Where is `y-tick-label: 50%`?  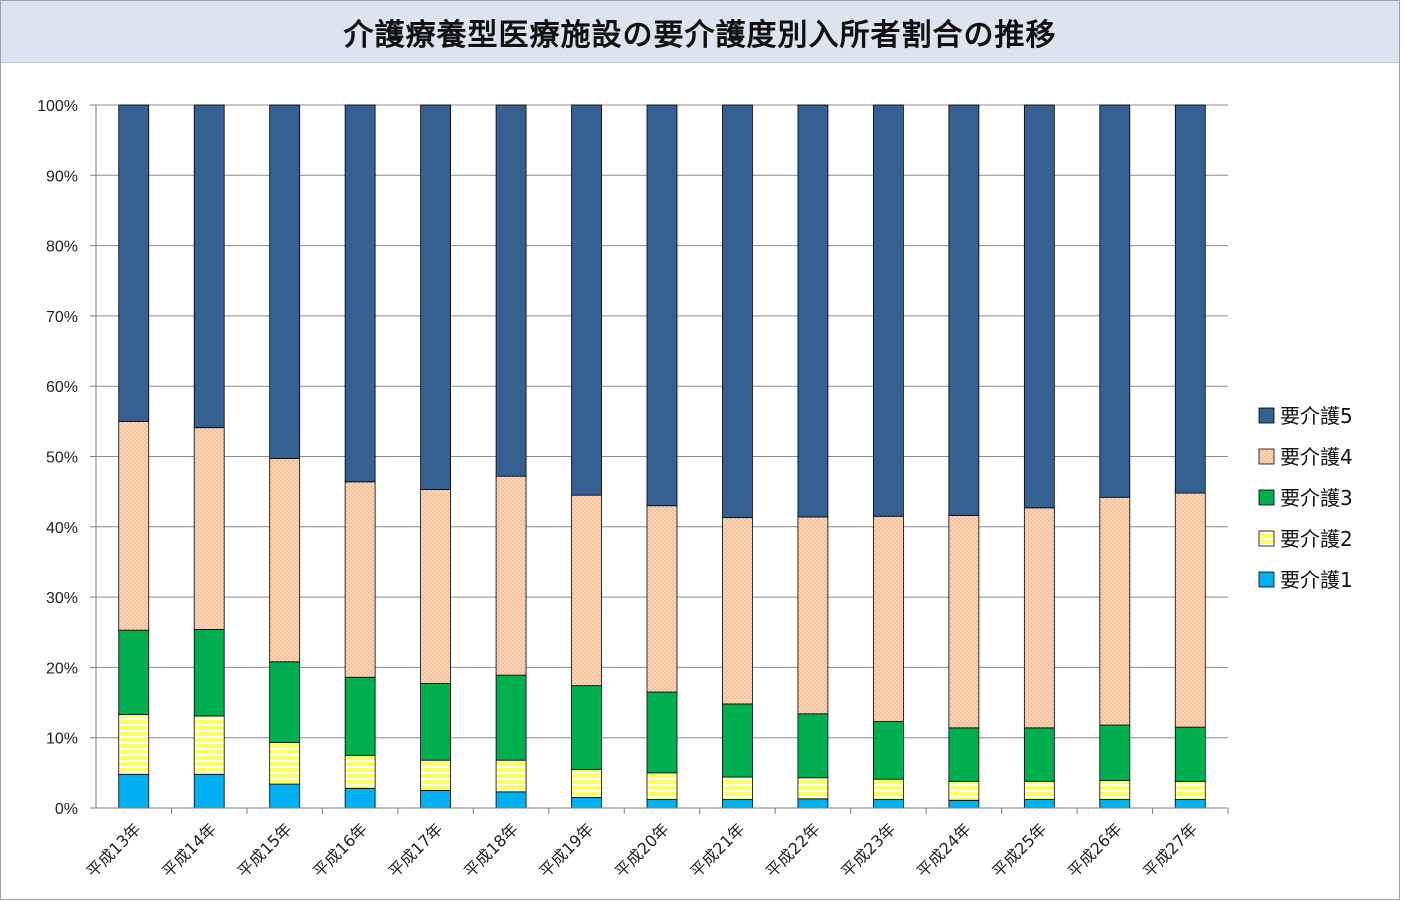
y-tick-label: 50% is located at coordinates (62, 458).